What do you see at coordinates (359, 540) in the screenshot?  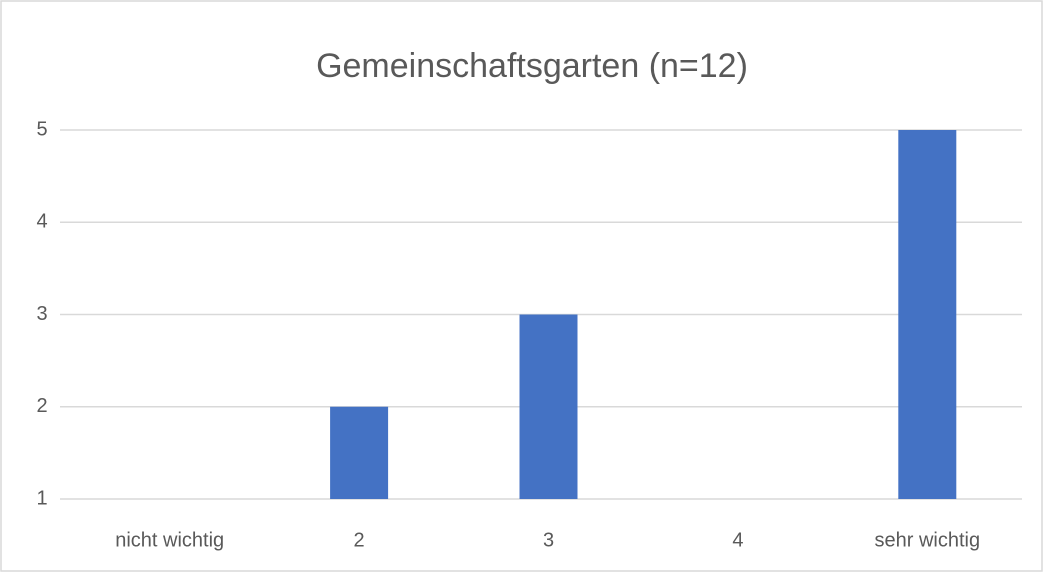 I see `x-tick-label: 2` at bounding box center [359, 540].